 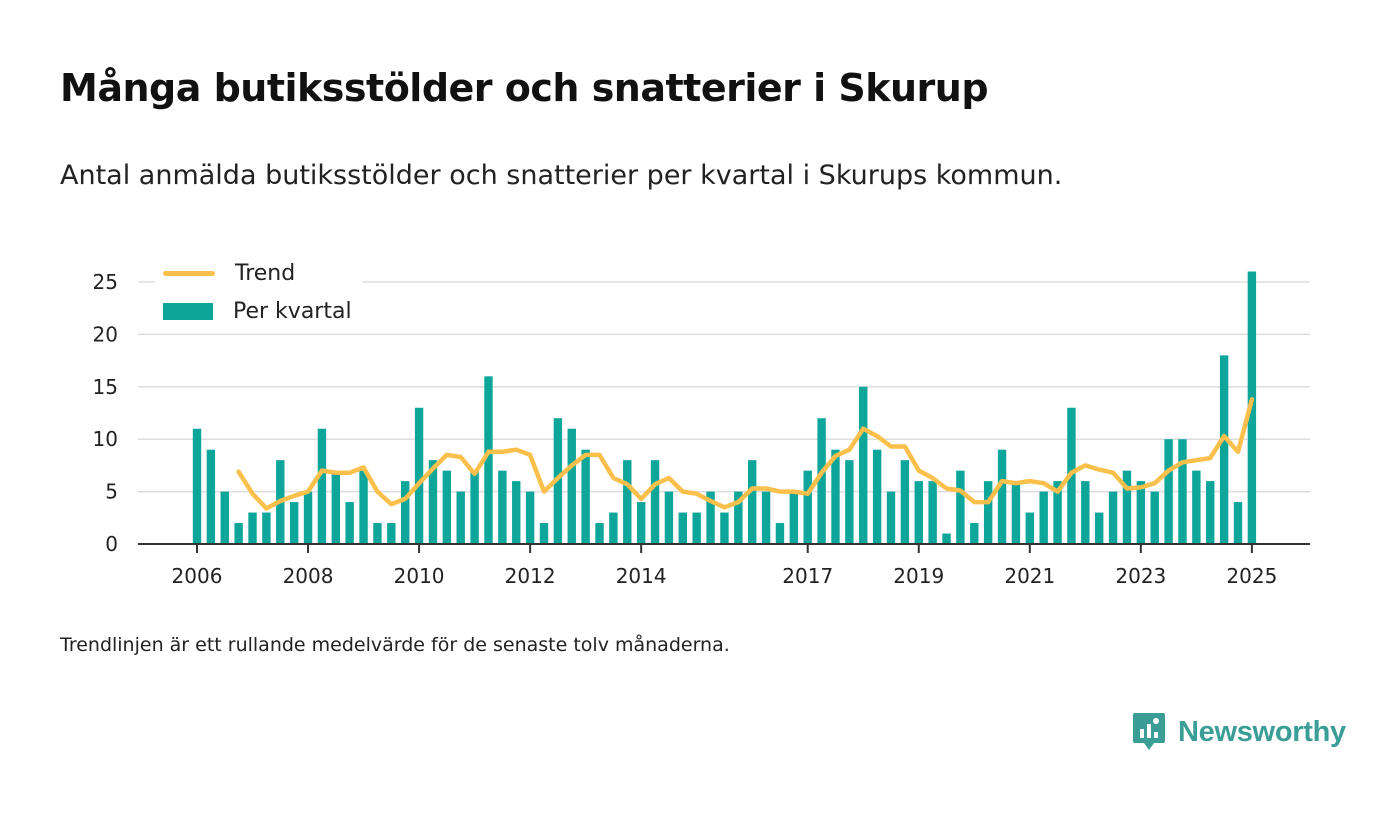 What do you see at coordinates (292, 311) in the screenshot?
I see `legend-label-bars: Per kvartal` at bounding box center [292, 311].